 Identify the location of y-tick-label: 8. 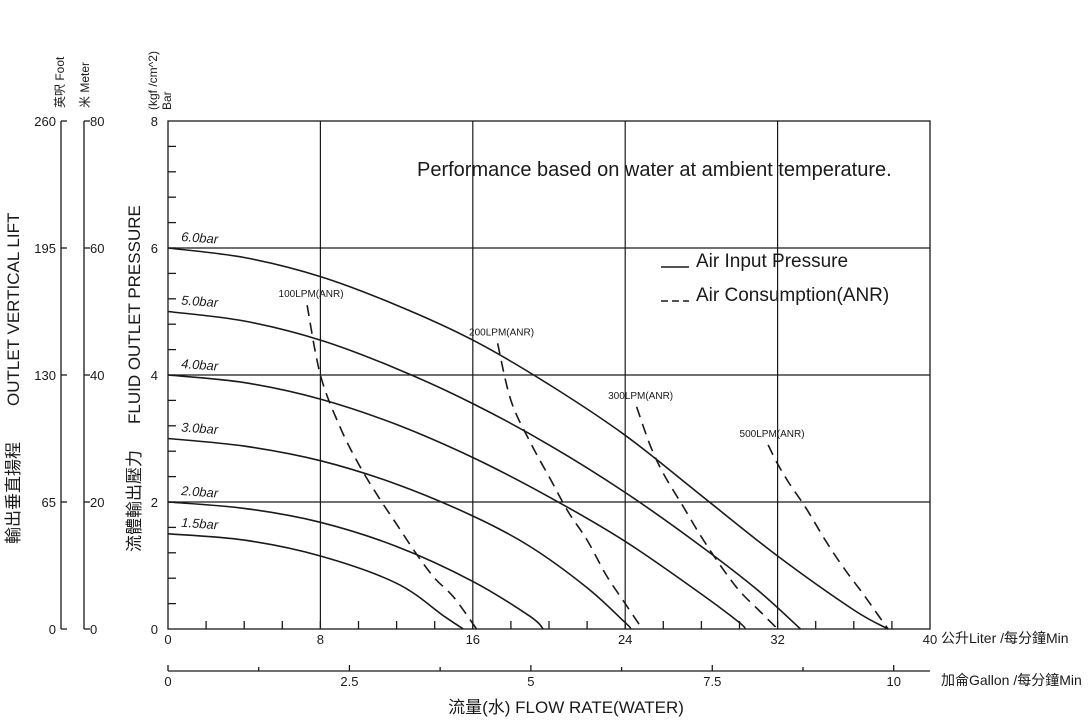
(154, 121).